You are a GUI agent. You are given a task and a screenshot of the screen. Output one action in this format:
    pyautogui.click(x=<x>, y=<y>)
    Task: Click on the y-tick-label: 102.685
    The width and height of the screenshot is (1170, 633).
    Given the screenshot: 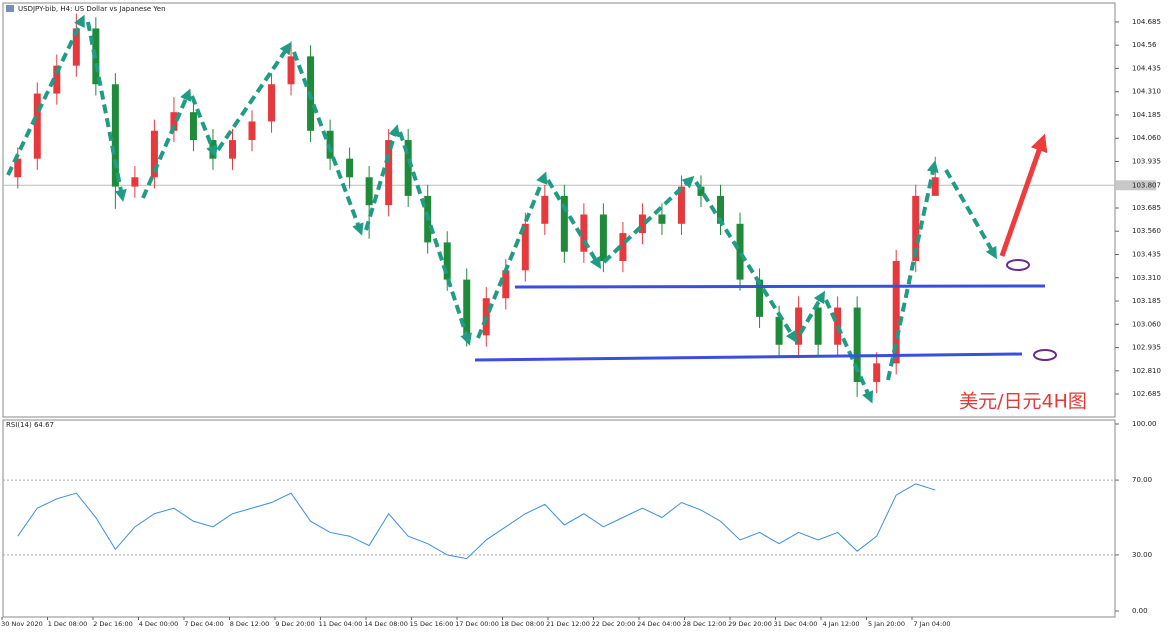 What is the action you would take?
    pyautogui.click(x=1146, y=394)
    